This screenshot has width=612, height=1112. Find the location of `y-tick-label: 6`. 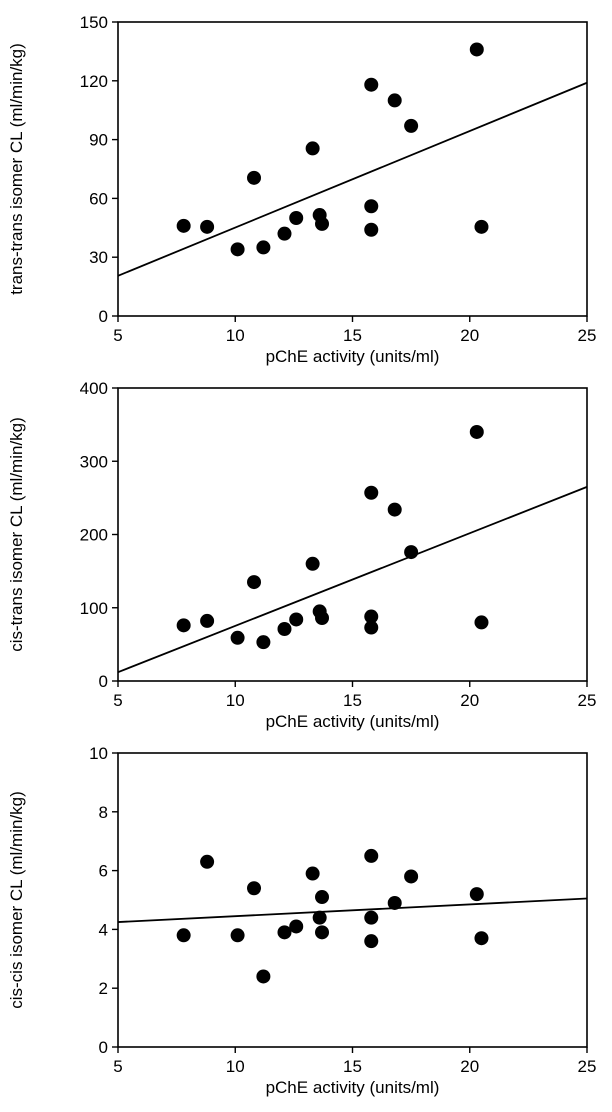

y-tick-label: 6 is located at coordinates (103, 871).